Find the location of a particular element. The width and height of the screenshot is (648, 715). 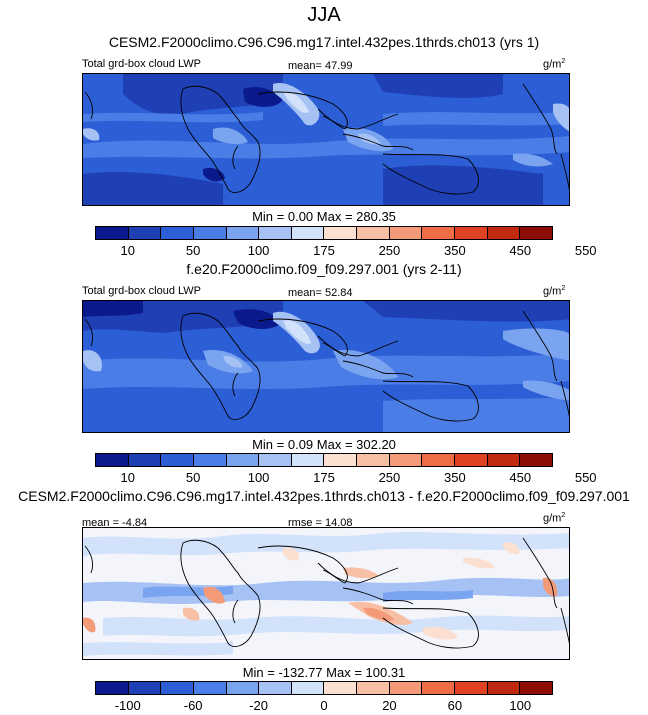

panel-3-min-max: Min = -132.77 Max = 100.31 is located at coordinates (324, 672).